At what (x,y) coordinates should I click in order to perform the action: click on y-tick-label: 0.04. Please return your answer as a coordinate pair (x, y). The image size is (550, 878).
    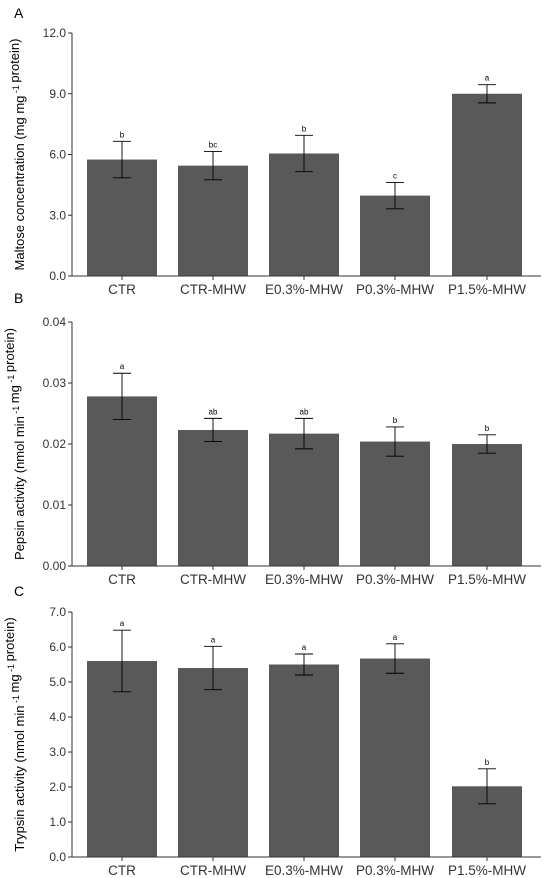
    Looking at the image, I should click on (55, 322).